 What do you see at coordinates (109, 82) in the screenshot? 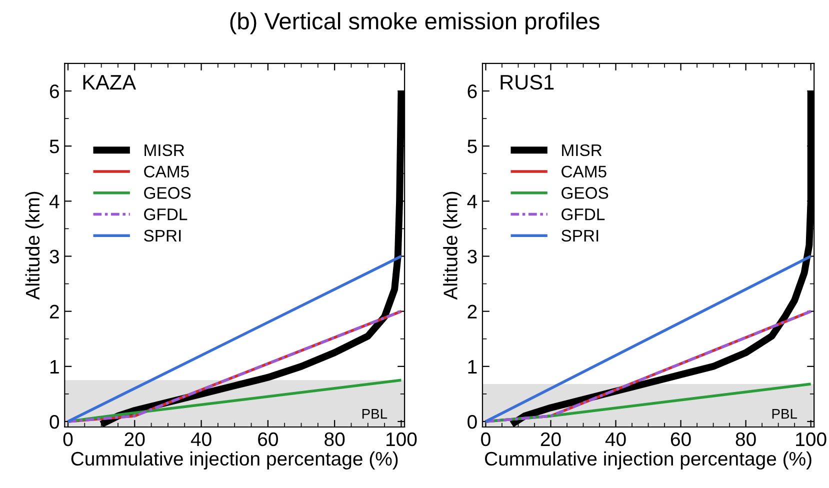
I see `chart-subtitle: KAZA` at bounding box center [109, 82].